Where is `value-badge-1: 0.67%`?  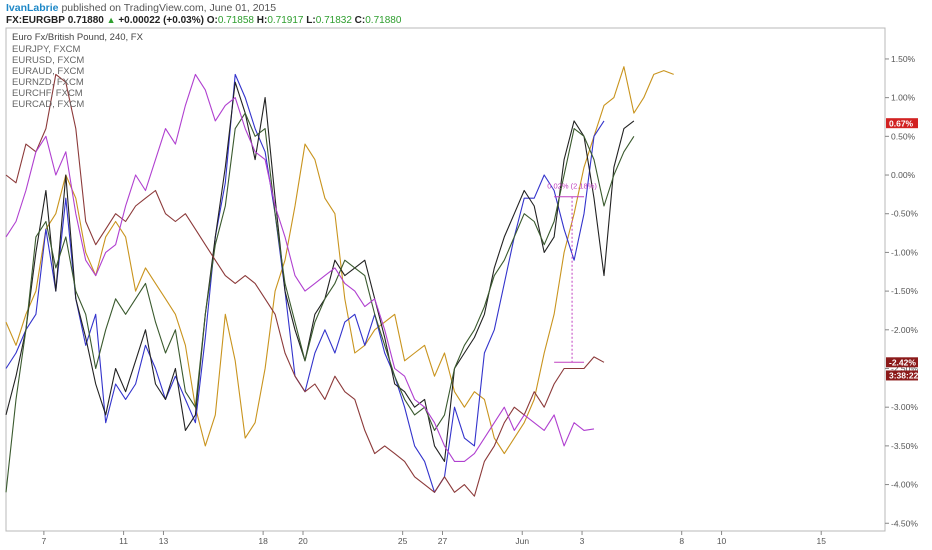 value-badge-1: 0.67% is located at coordinates (902, 123).